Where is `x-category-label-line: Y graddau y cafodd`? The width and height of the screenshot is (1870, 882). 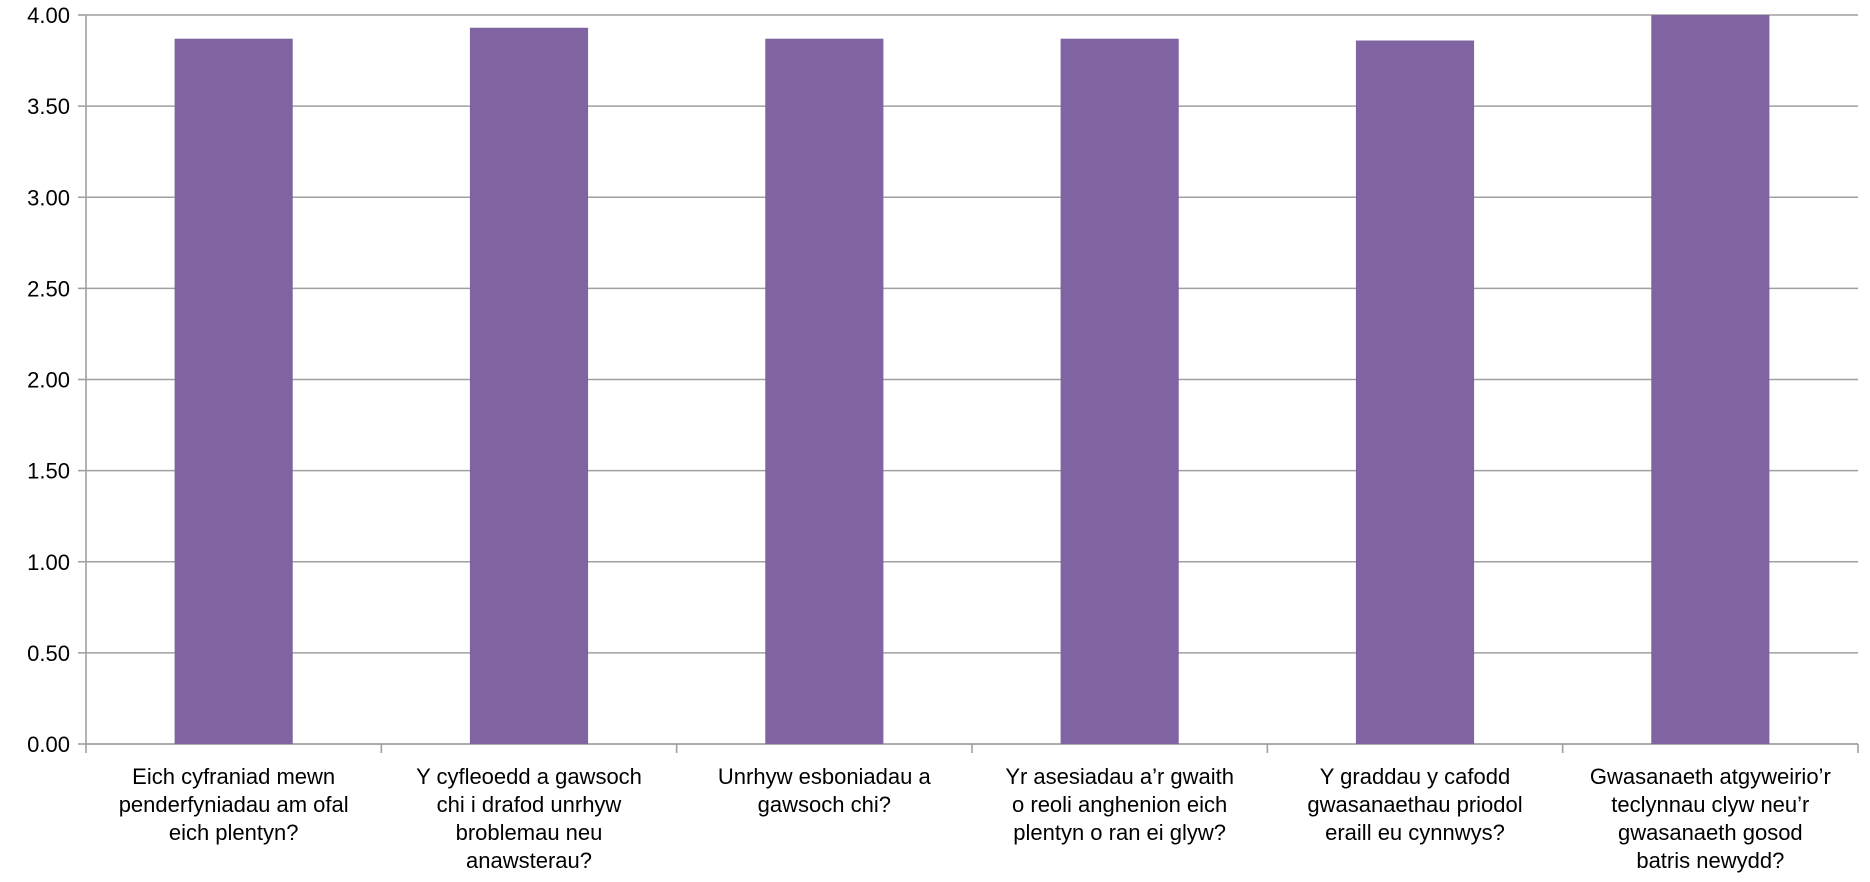 x-category-label-line: Y graddau y cafodd is located at coordinates (1415, 776).